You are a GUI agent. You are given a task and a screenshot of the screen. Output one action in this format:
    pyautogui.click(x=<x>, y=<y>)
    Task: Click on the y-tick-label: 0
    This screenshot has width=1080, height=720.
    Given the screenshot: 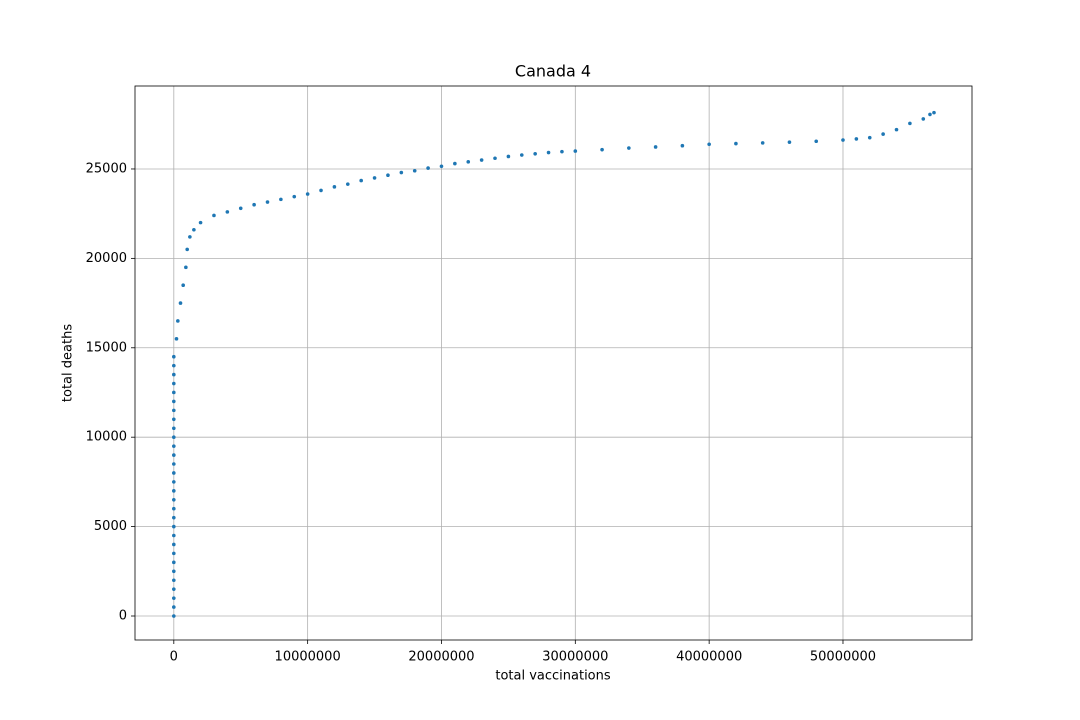 What is the action you would take?
    pyautogui.click(x=123, y=616)
    